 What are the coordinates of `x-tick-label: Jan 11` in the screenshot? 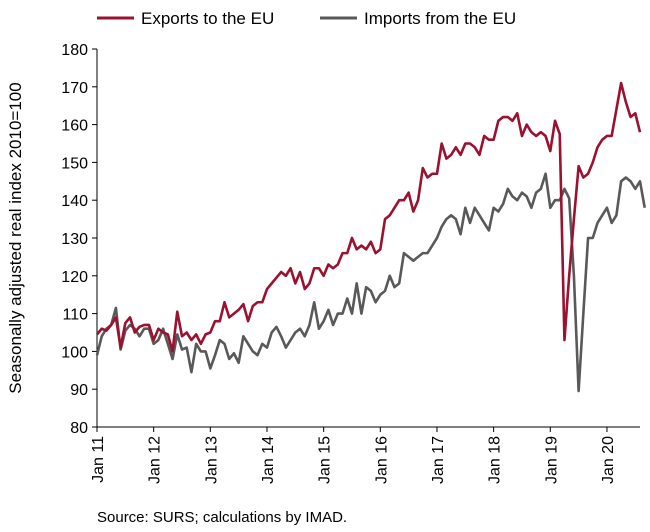 It's located at (98, 459).